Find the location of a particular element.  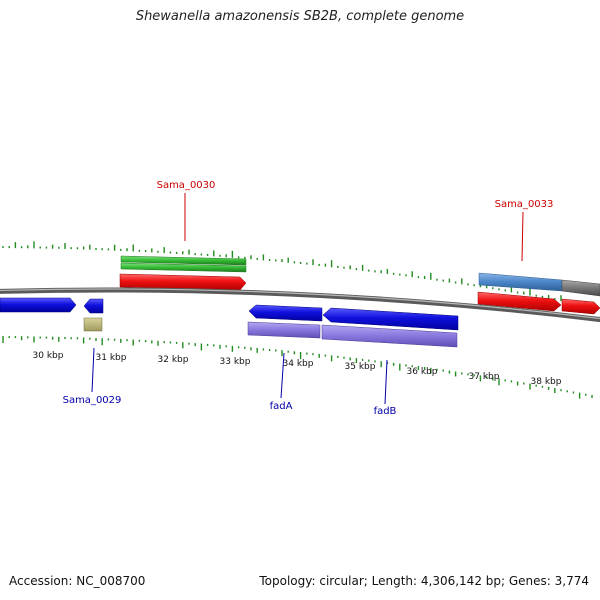

cds-fada is located at coordinates (285, 313).